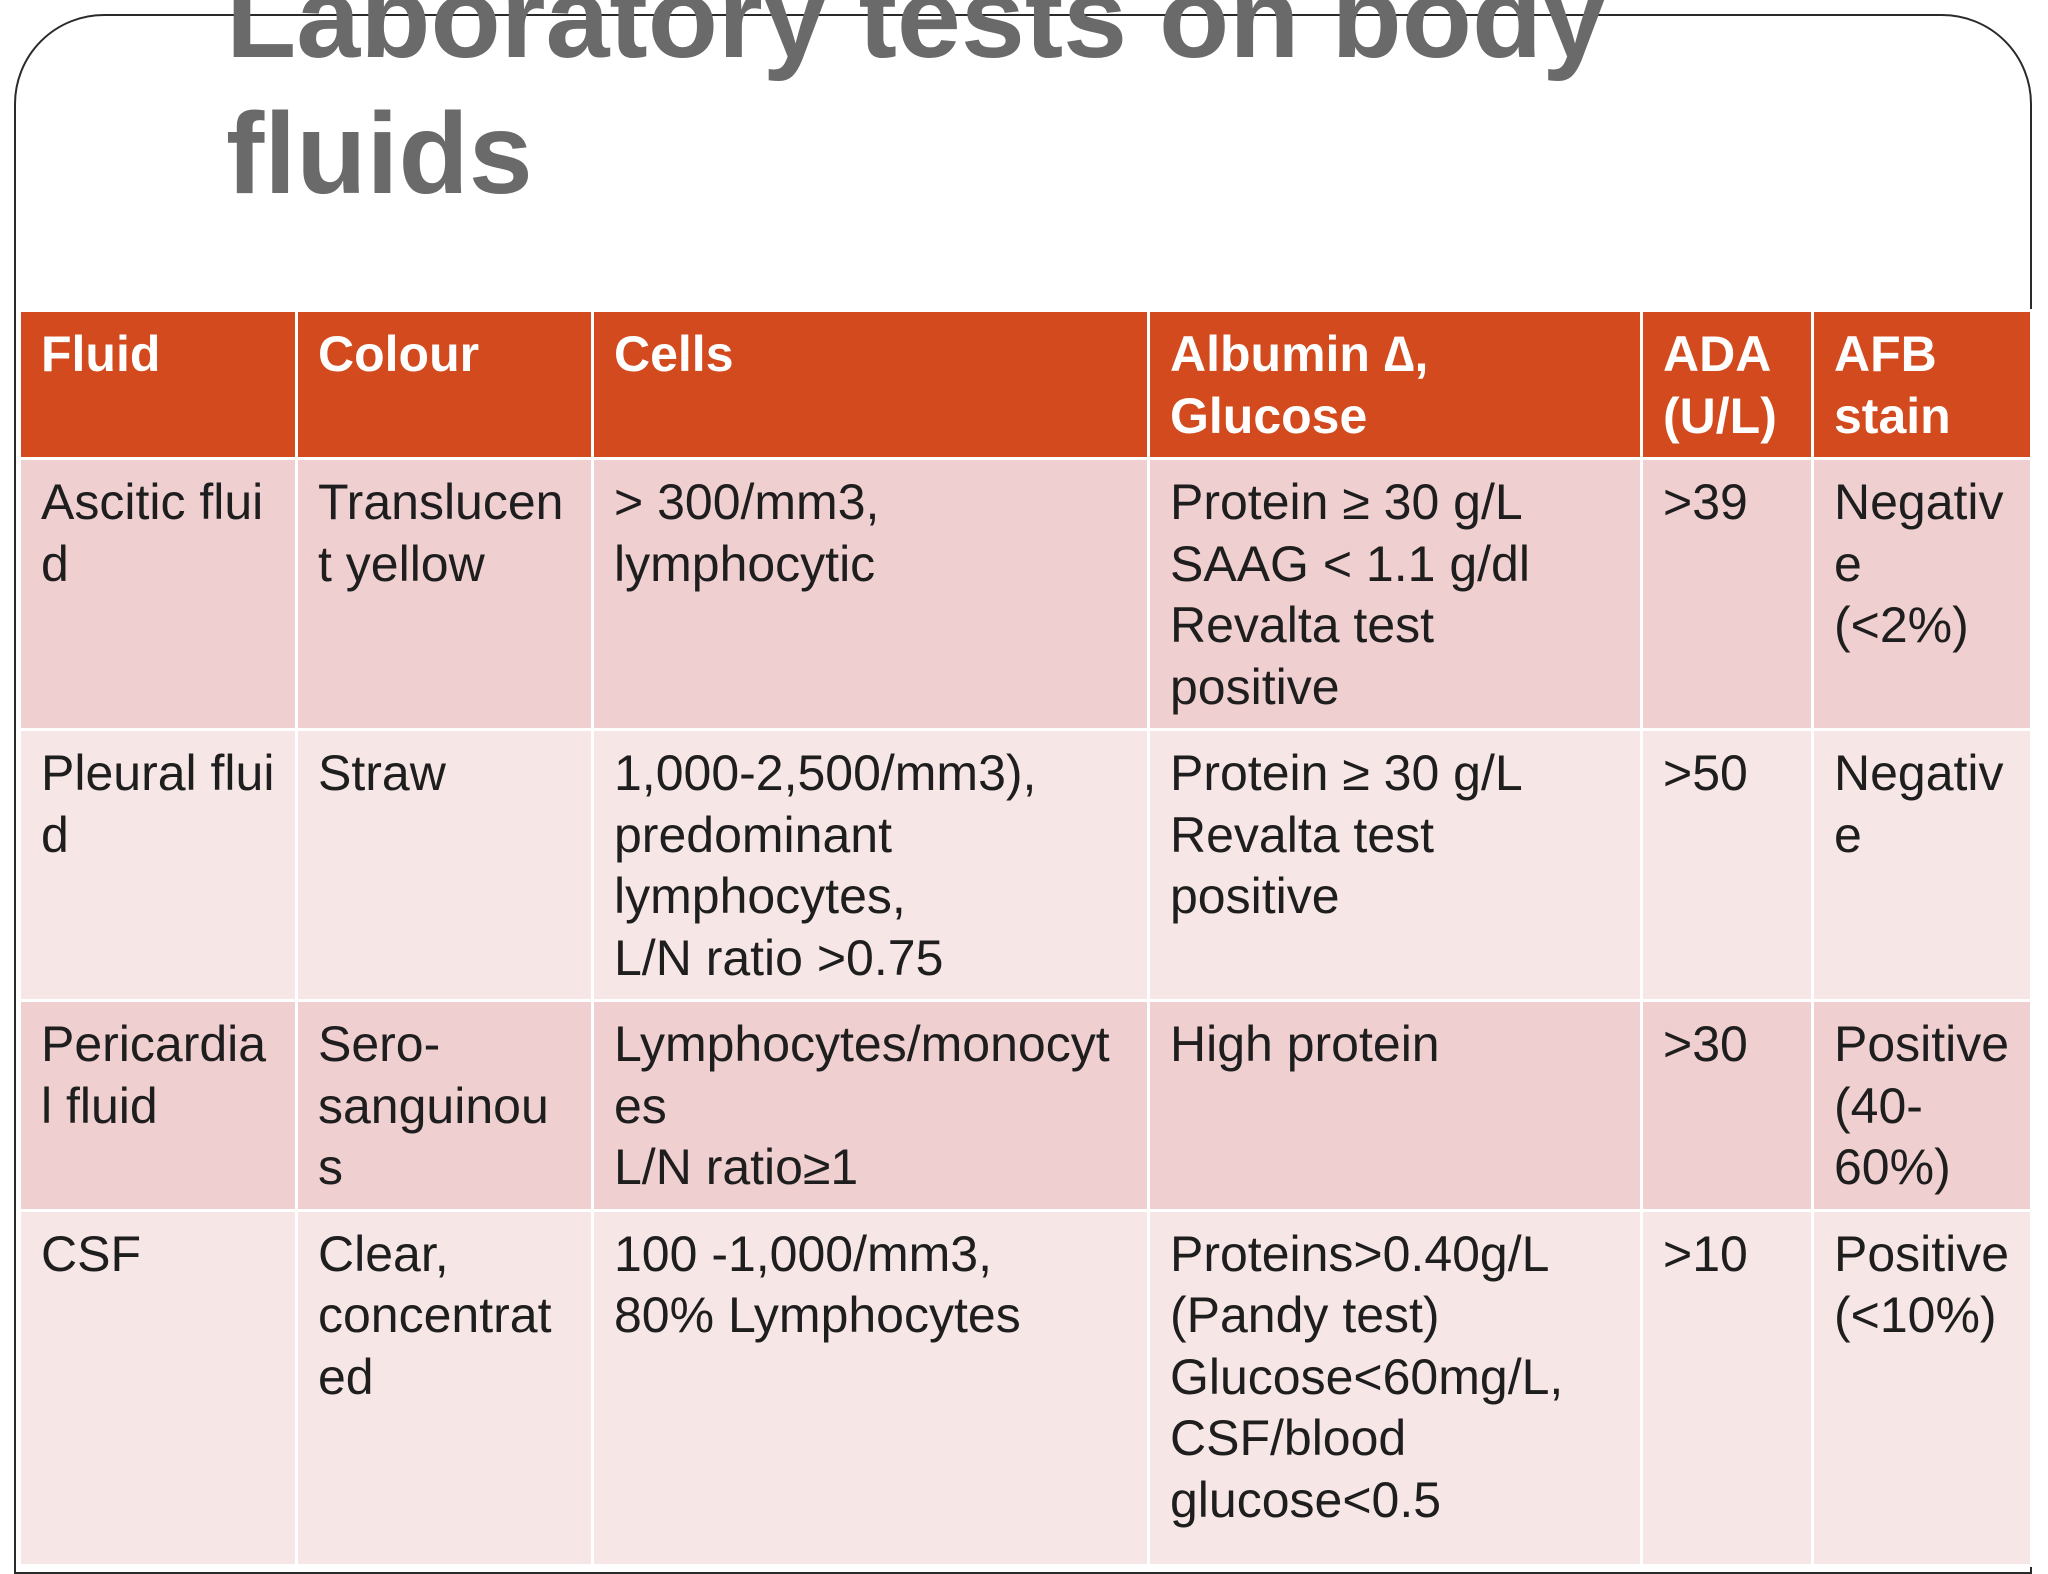 This screenshot has height=1574, width=2048. What do you see at coordinates (158, 594) in the screenshot?
I see `cell-fluid: Ascitic fluid` at bounding box center [158, 594].